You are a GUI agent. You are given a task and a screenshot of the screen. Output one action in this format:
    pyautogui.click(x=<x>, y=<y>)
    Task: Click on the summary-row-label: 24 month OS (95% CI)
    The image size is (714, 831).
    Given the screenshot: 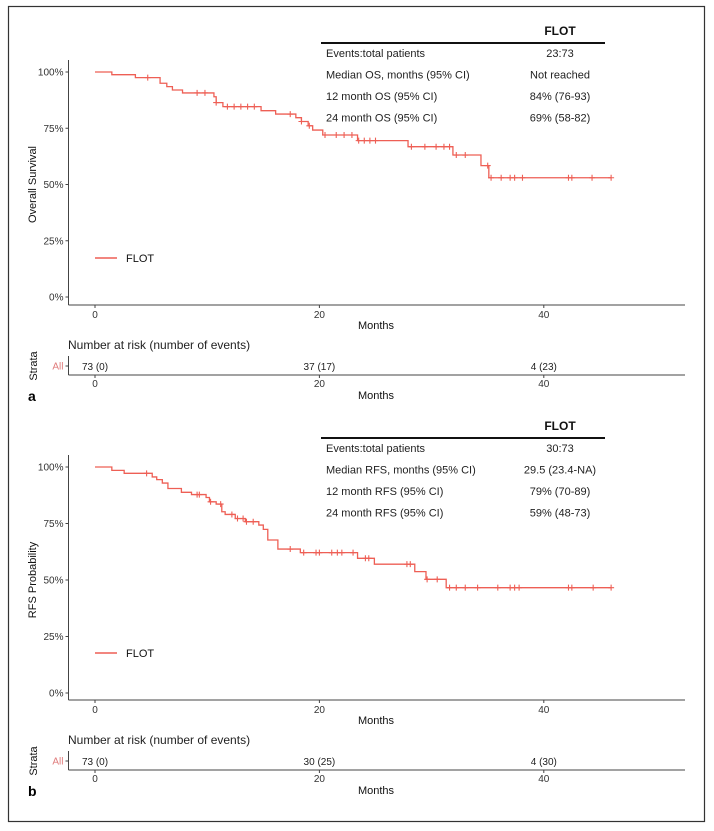 What is the action you would take?
    pyautogui.click(x=381, y=119)
    